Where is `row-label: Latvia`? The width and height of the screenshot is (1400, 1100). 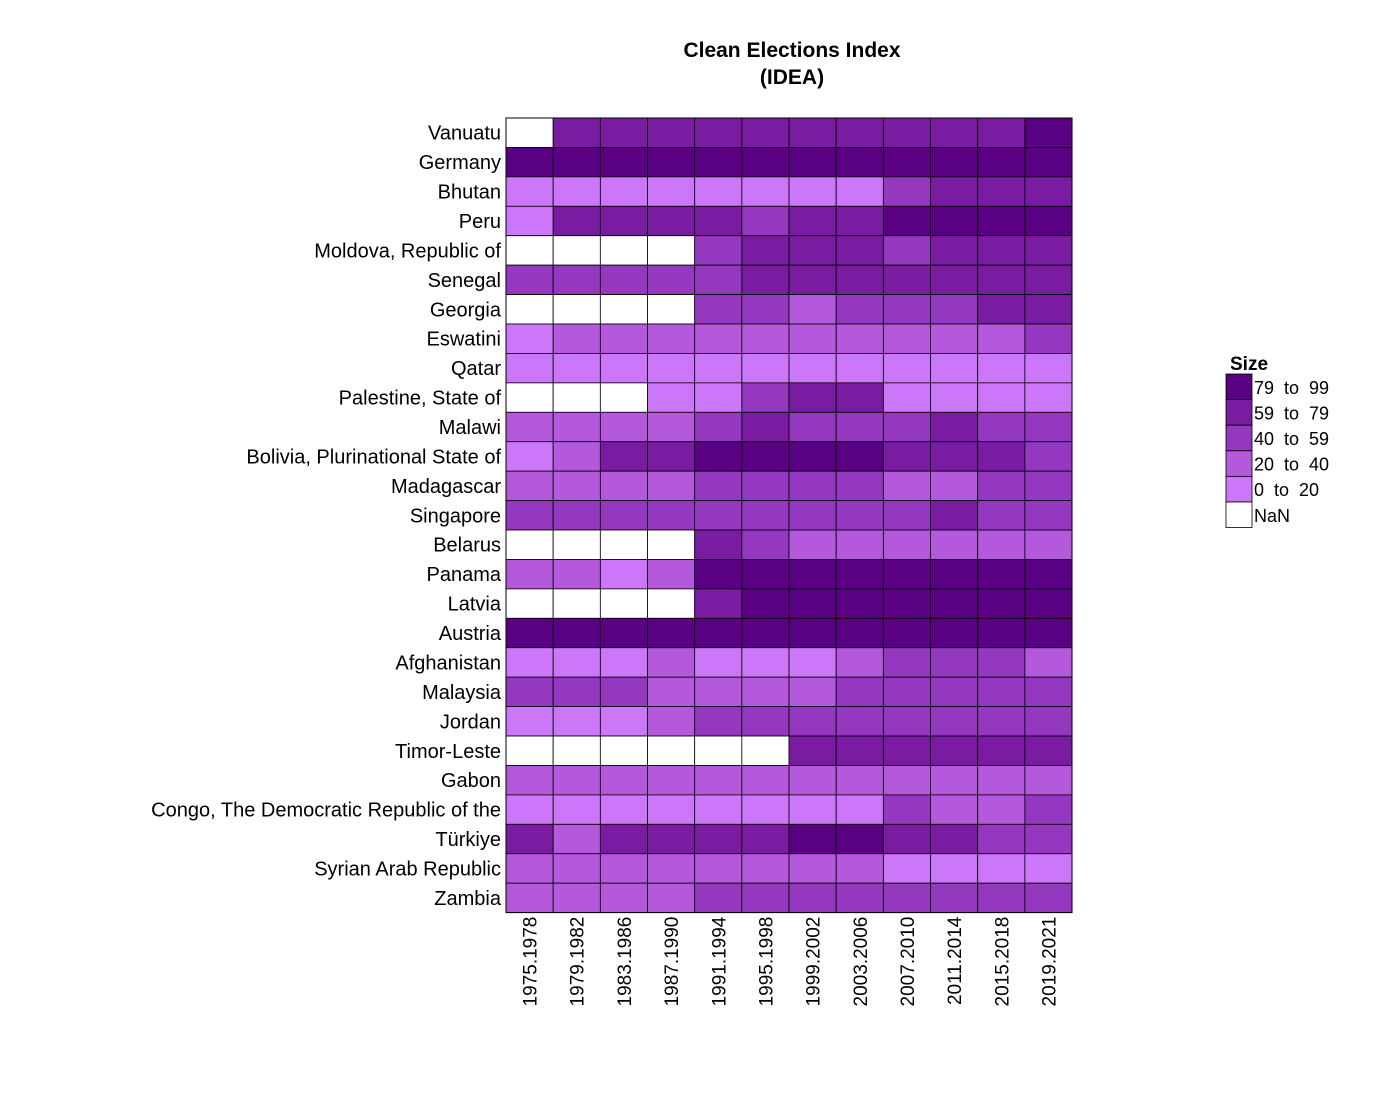
row-label: Latvia is located at coordinates (475, 605).